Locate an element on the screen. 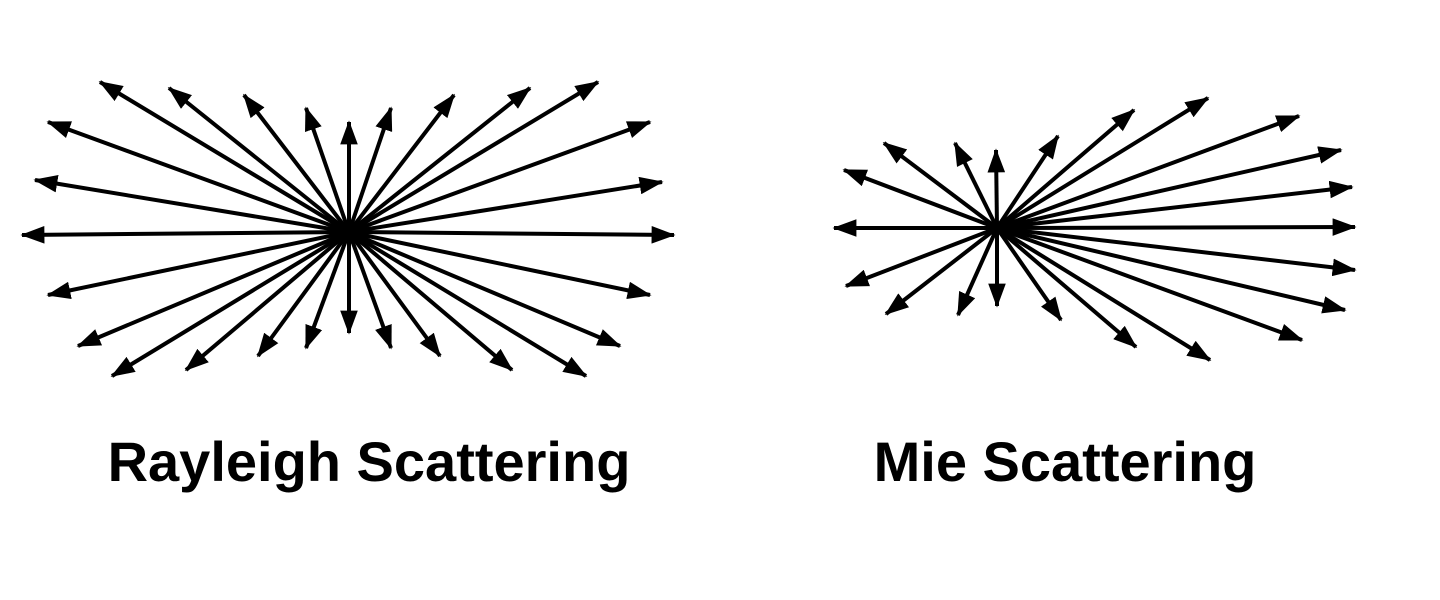 The image size is (1440, 600). rayleigh-center-point is located at coordinates (349, 232).